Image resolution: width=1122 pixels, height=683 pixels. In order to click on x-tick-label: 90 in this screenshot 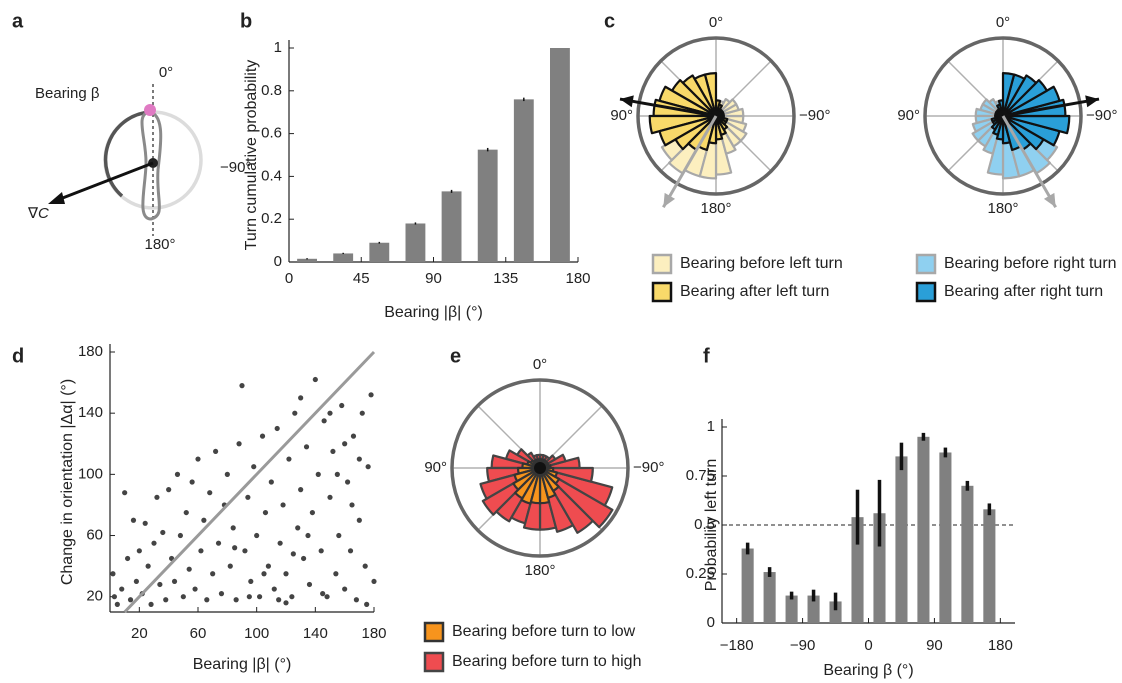, I will do `click(433, 278)`.